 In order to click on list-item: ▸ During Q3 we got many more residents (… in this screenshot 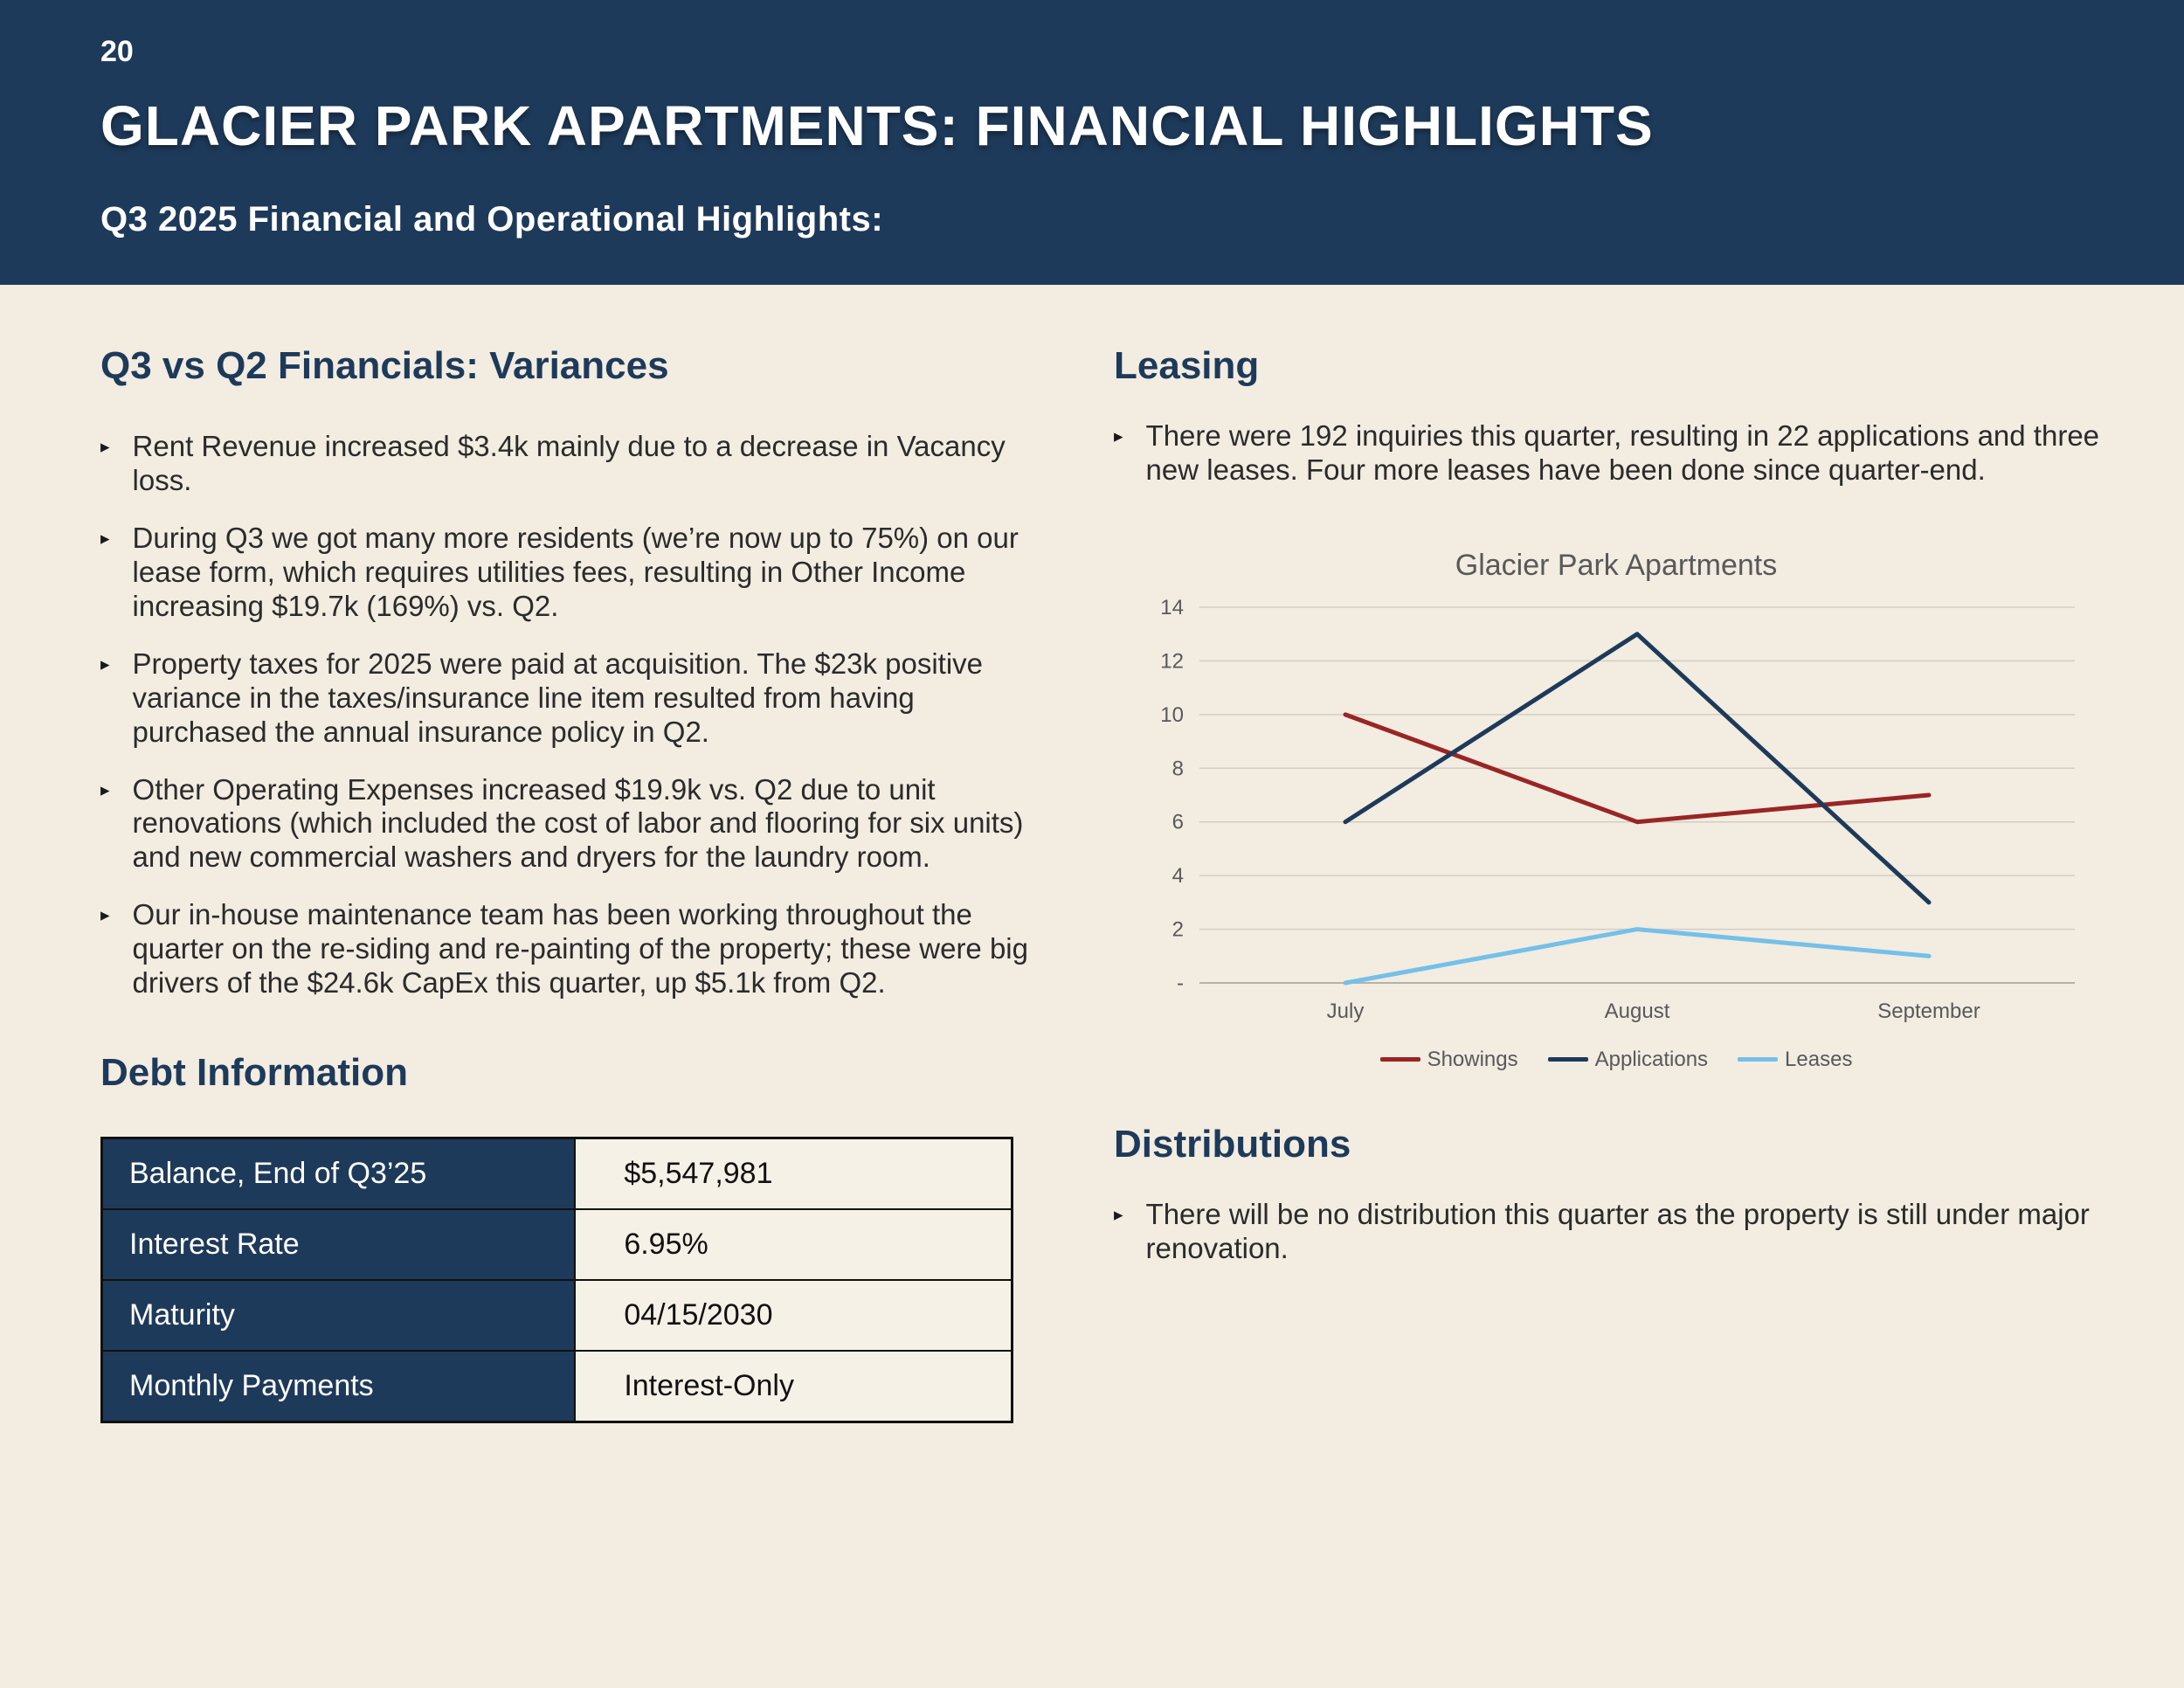, I will do `click(567, 573)`.